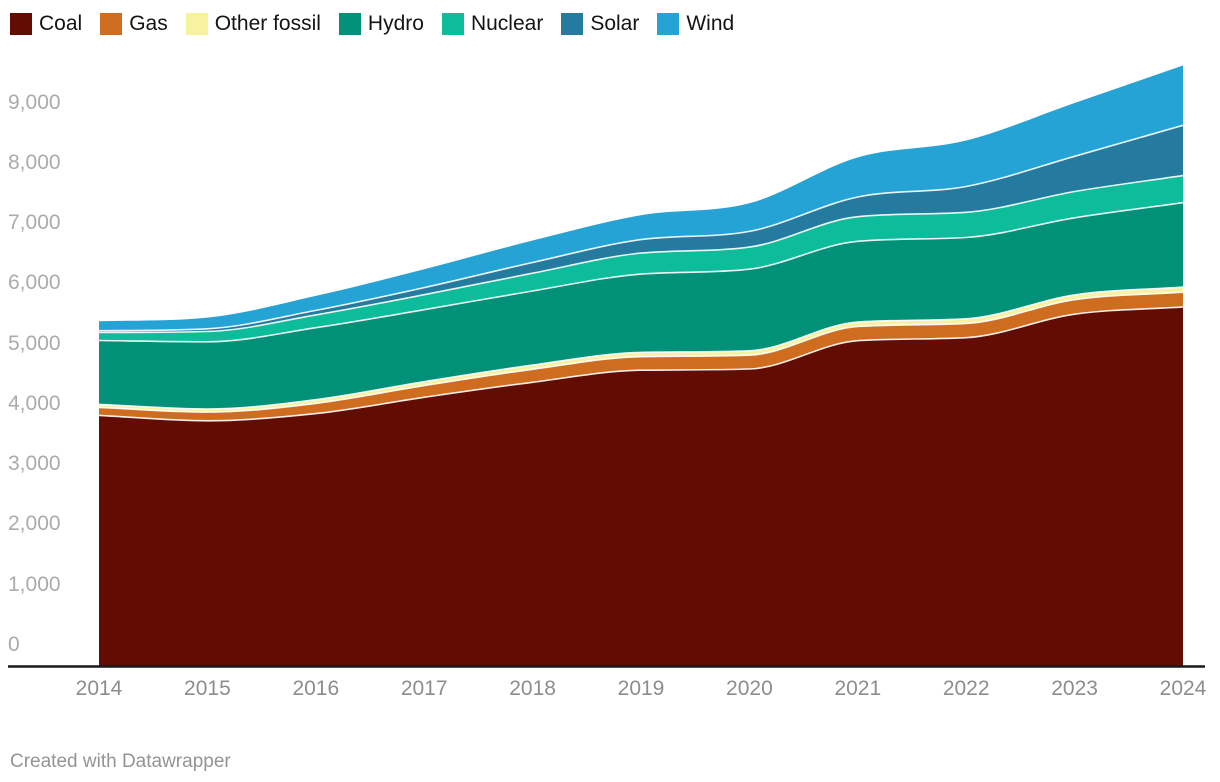 This screenshot has height=782, width=1220. What do you see at coordinates (858, 688) in the screenshot?
I see `x-axis-label: 2021` at bounding box center [858, 688].